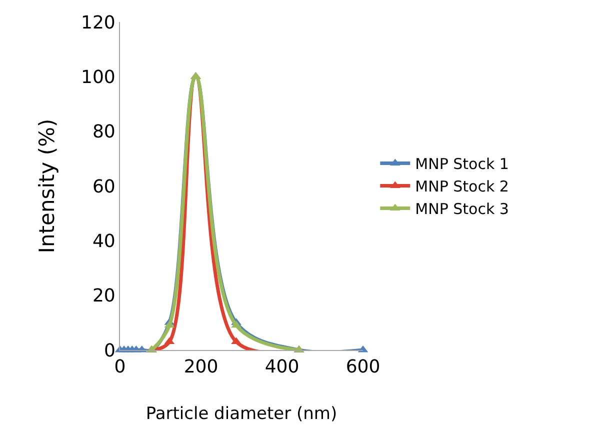 The width and height of the screenshot is (609, 444). What do you see at coordinates (98, 23) in the screenshot?
I see `y-tick-label: 120` at bounding box center [98, 23].